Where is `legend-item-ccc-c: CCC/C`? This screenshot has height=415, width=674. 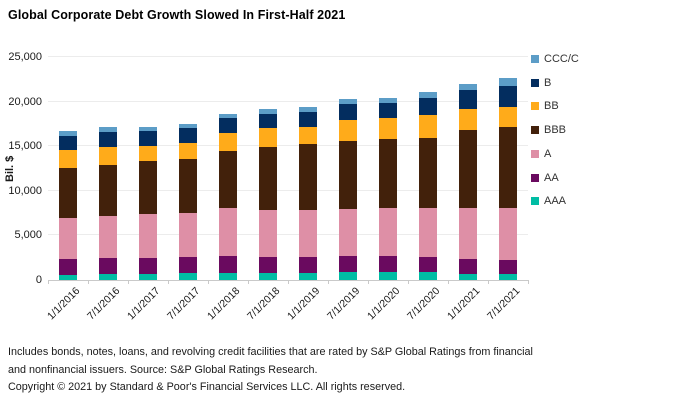 legend-item-ccc-c: CCC/C is located at coordinates (555, 59).